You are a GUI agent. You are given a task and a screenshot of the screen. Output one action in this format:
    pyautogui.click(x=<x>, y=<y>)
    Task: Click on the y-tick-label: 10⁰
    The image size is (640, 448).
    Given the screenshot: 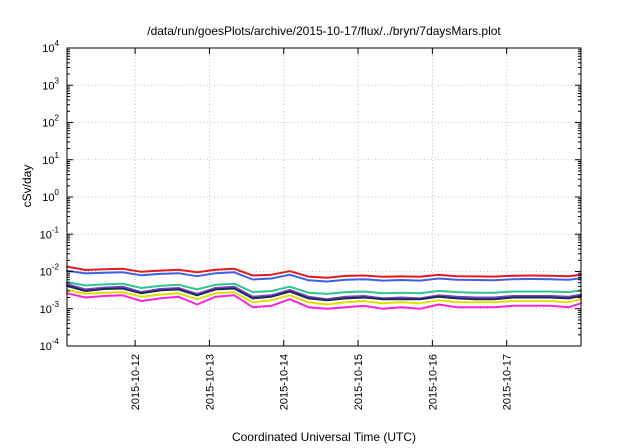 What is the action you would take?
    pyautogui.click(x=50, y=196)
    